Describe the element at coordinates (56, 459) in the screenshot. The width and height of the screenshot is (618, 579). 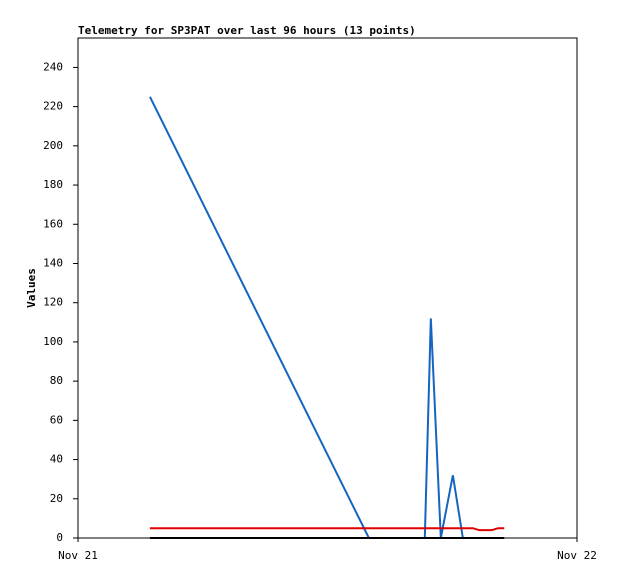
I see `y-tick-label: 40` at that location.